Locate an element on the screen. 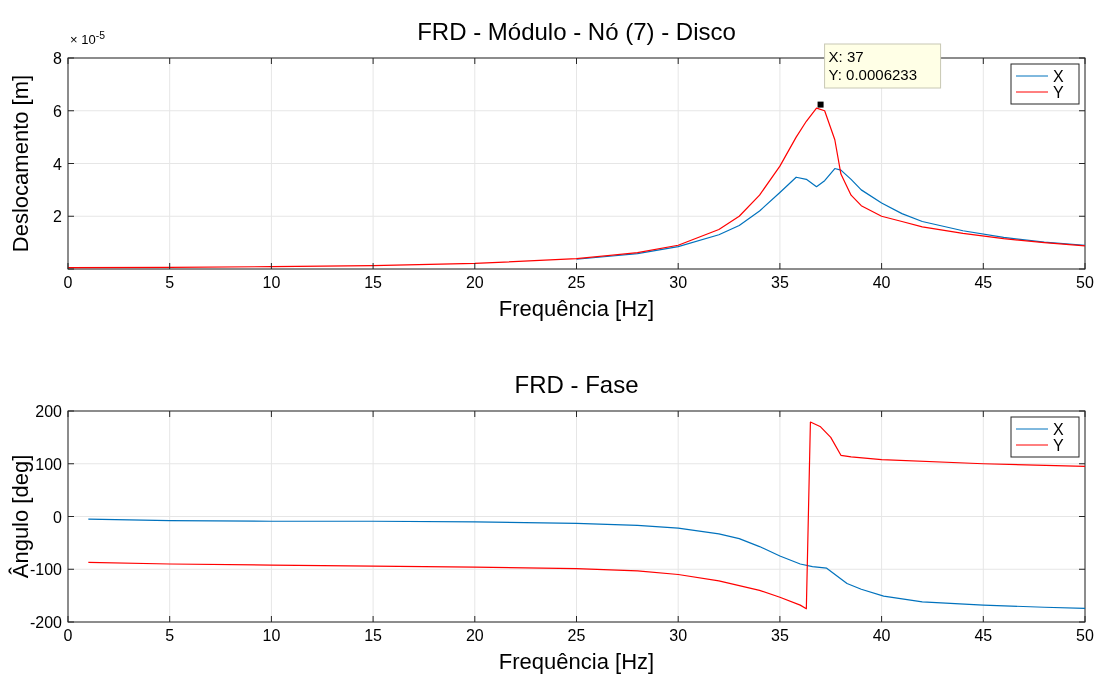 The height and width of the screenshot is (680, 1099). text: × 10$^{-5}$ is located at coordinates (88, 38).